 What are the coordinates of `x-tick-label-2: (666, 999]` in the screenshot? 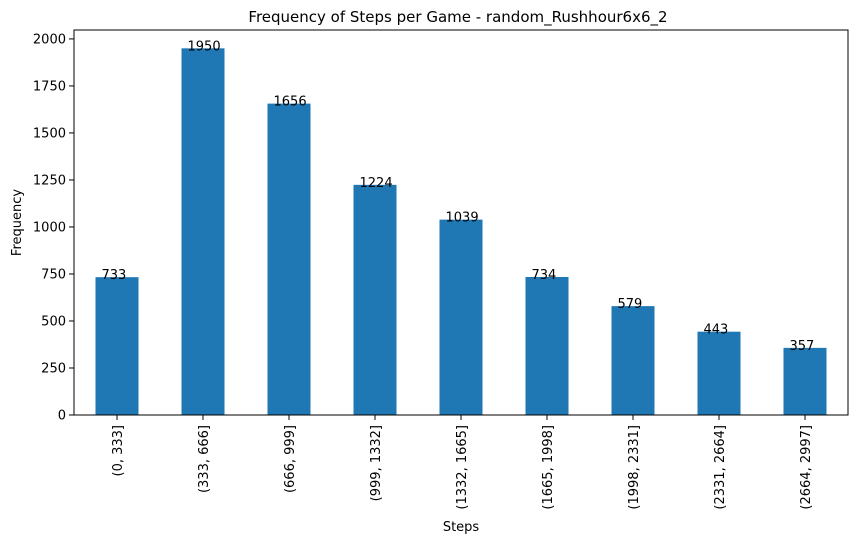 It's located at (290, 459).